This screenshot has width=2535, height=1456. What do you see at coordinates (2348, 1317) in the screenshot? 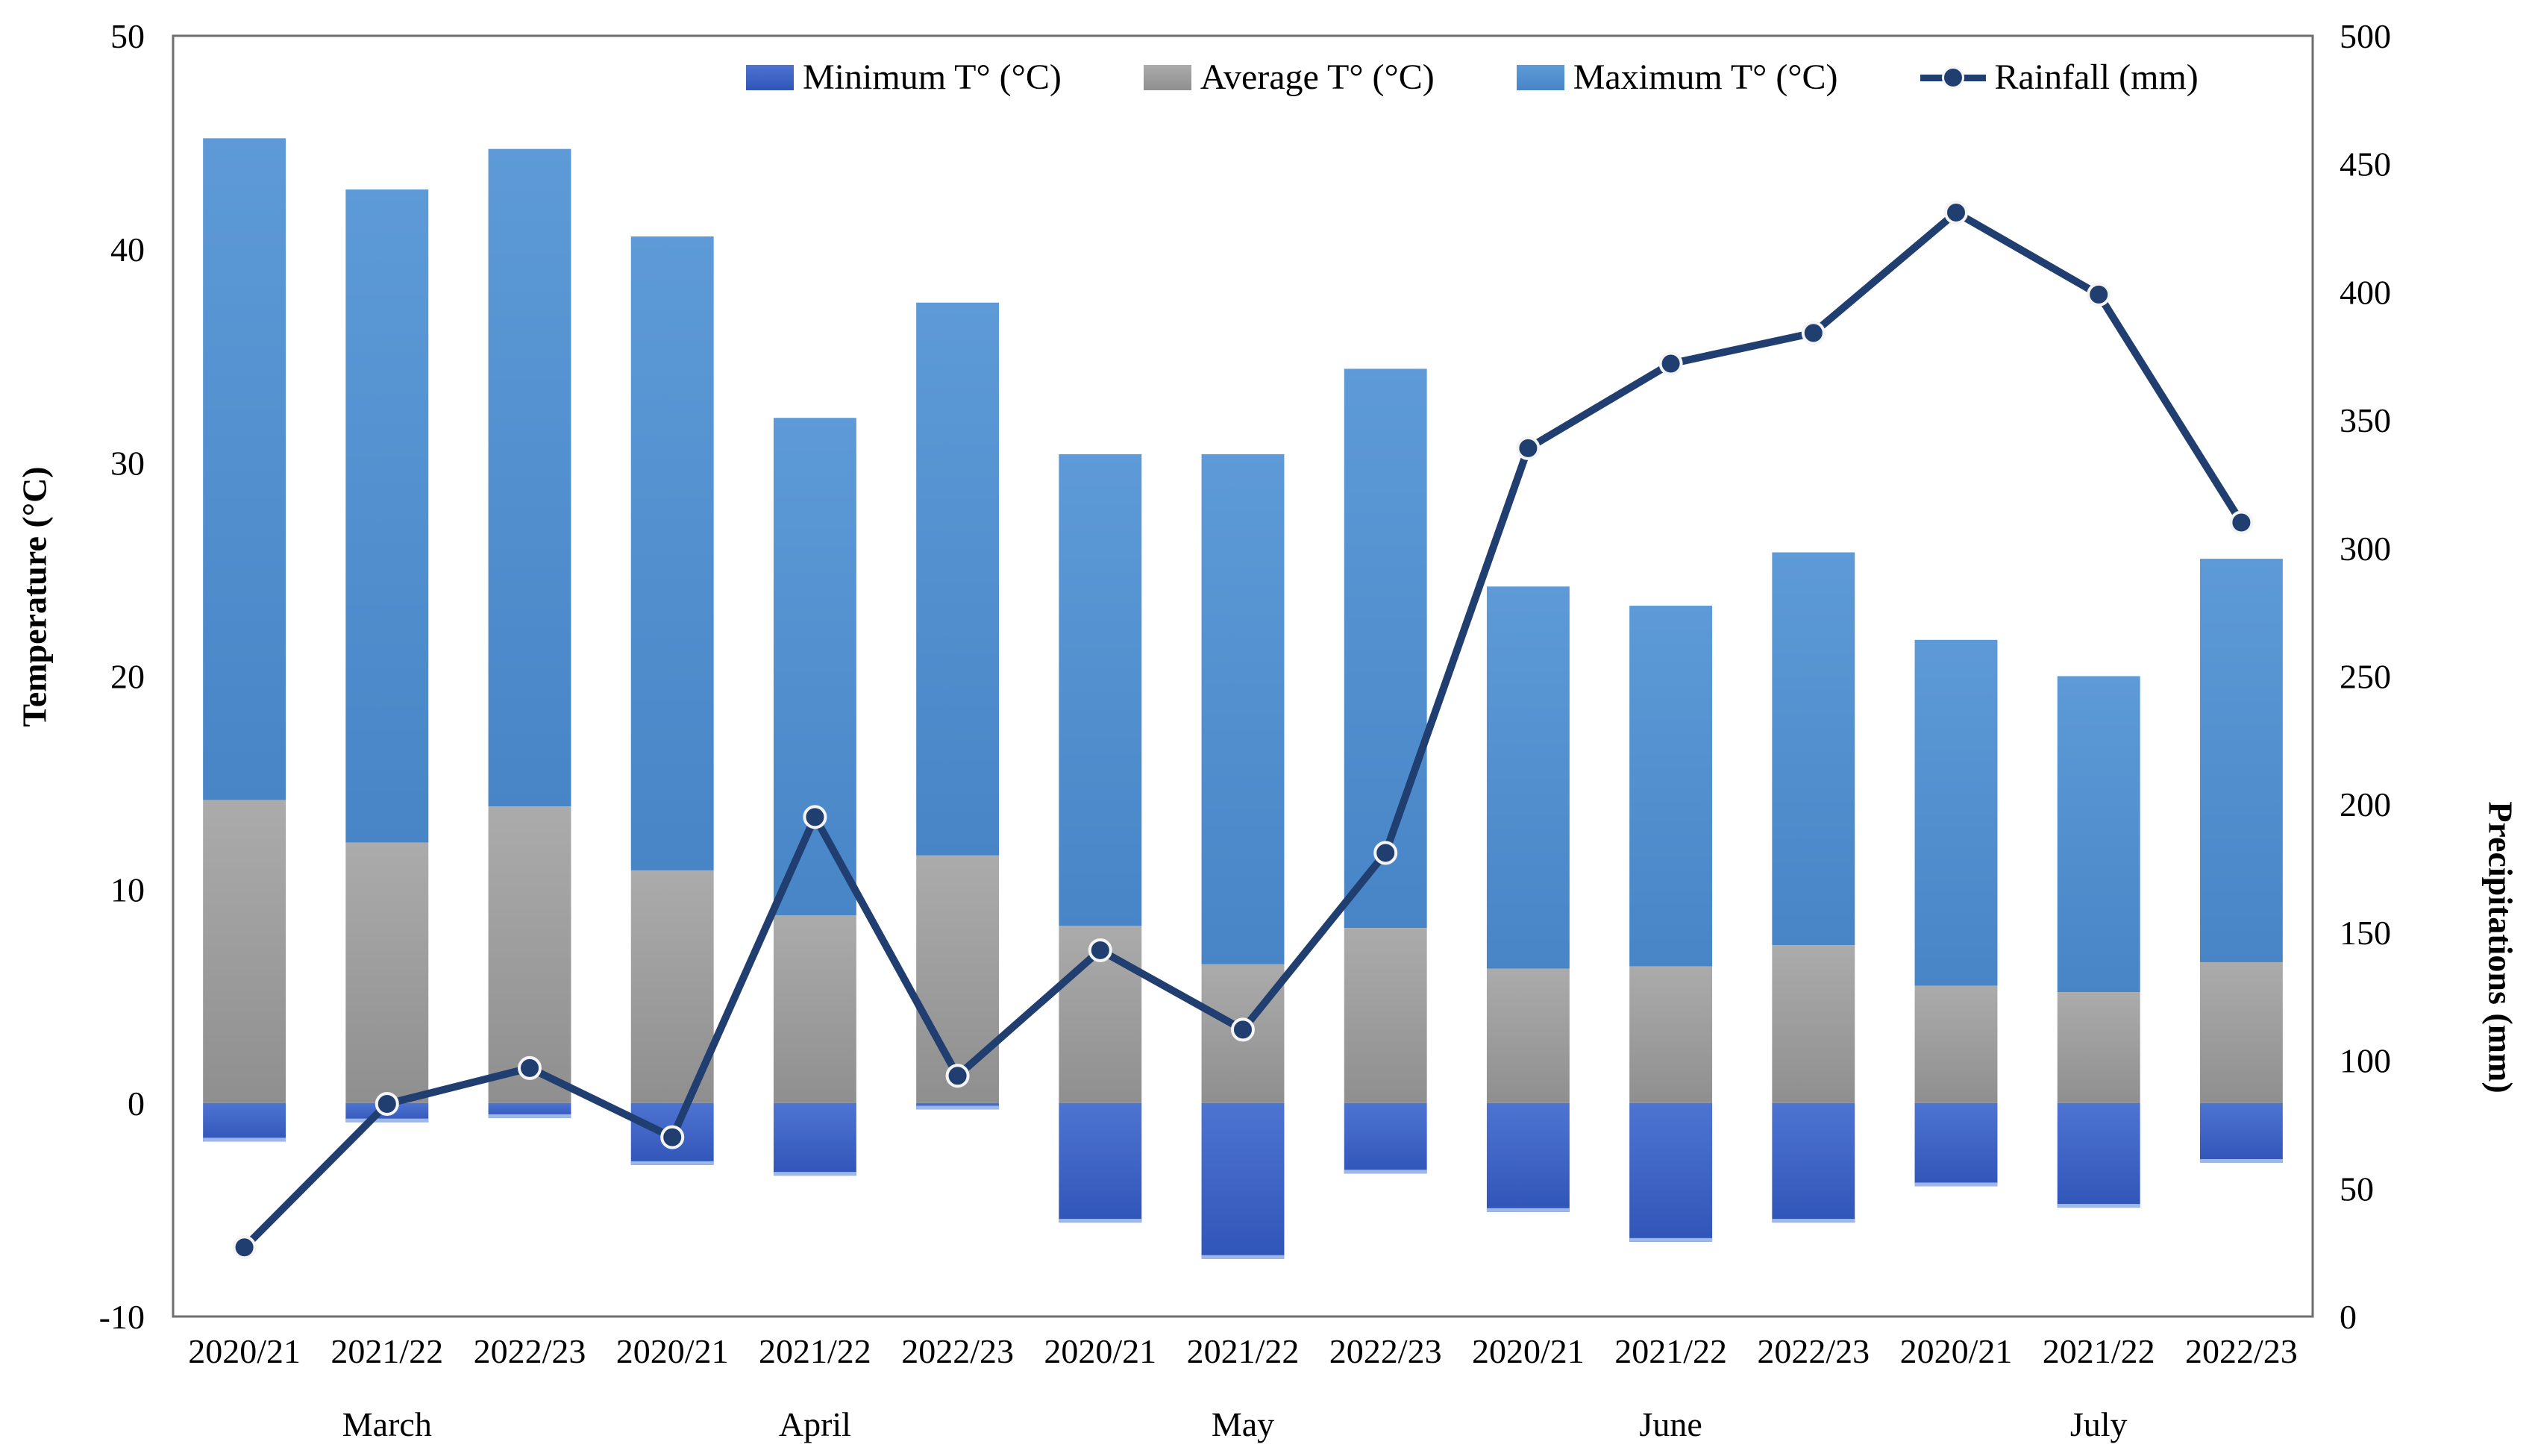
I see `y-right-tick: 0` at bounding box center [2348, 1317].